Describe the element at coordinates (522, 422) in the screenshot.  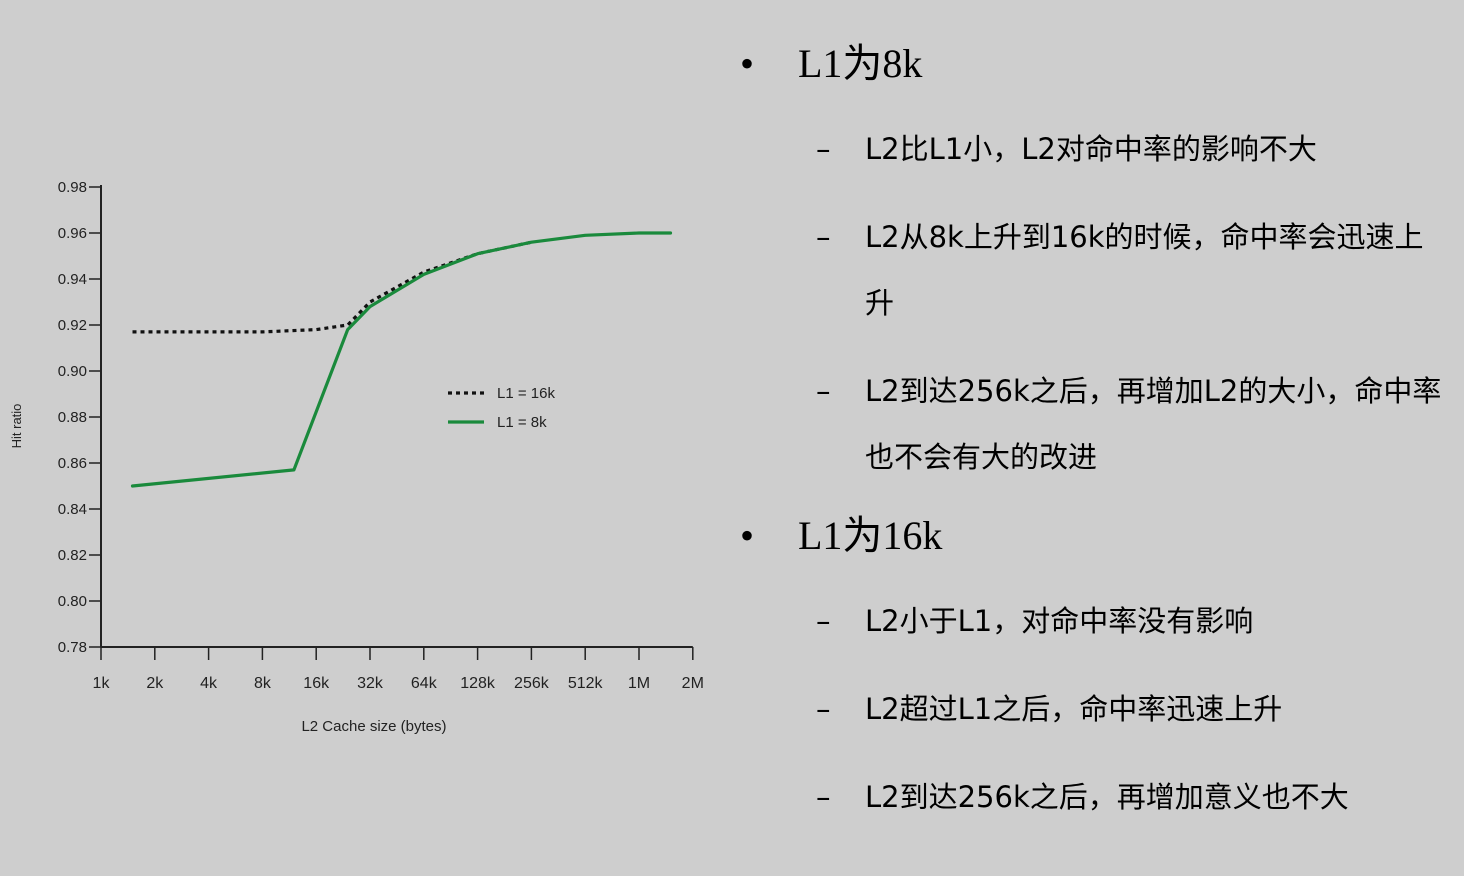
I see `legend-label: L1 = 8k` at that location.